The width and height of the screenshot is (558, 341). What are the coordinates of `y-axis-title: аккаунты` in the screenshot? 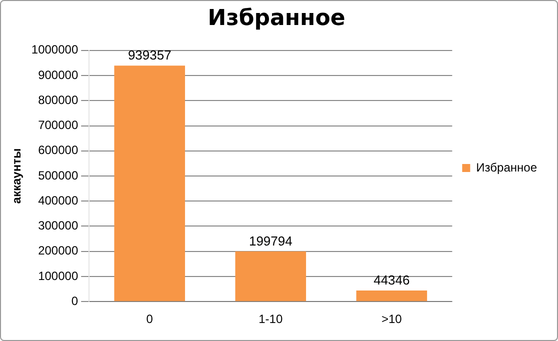 It's located at (17, 176).